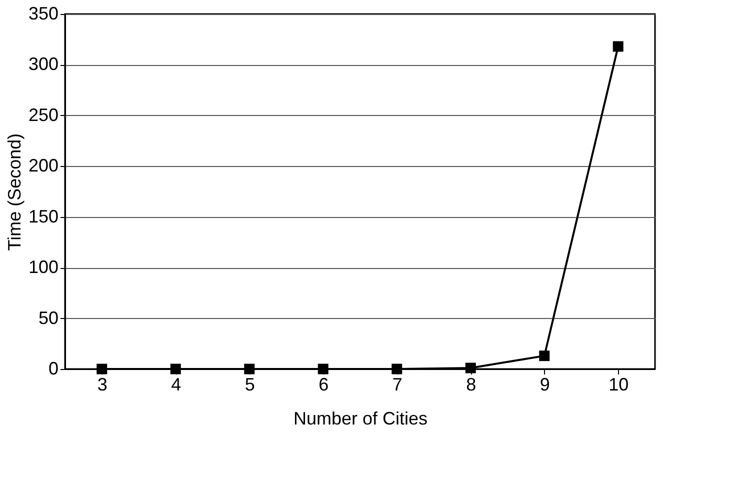 The height and width of the screenshot is (486, 741). What do you see at coordinates (43, 114) in the screenshot?
I see `y-tick-label: 250` at bounding box center [43, 114].